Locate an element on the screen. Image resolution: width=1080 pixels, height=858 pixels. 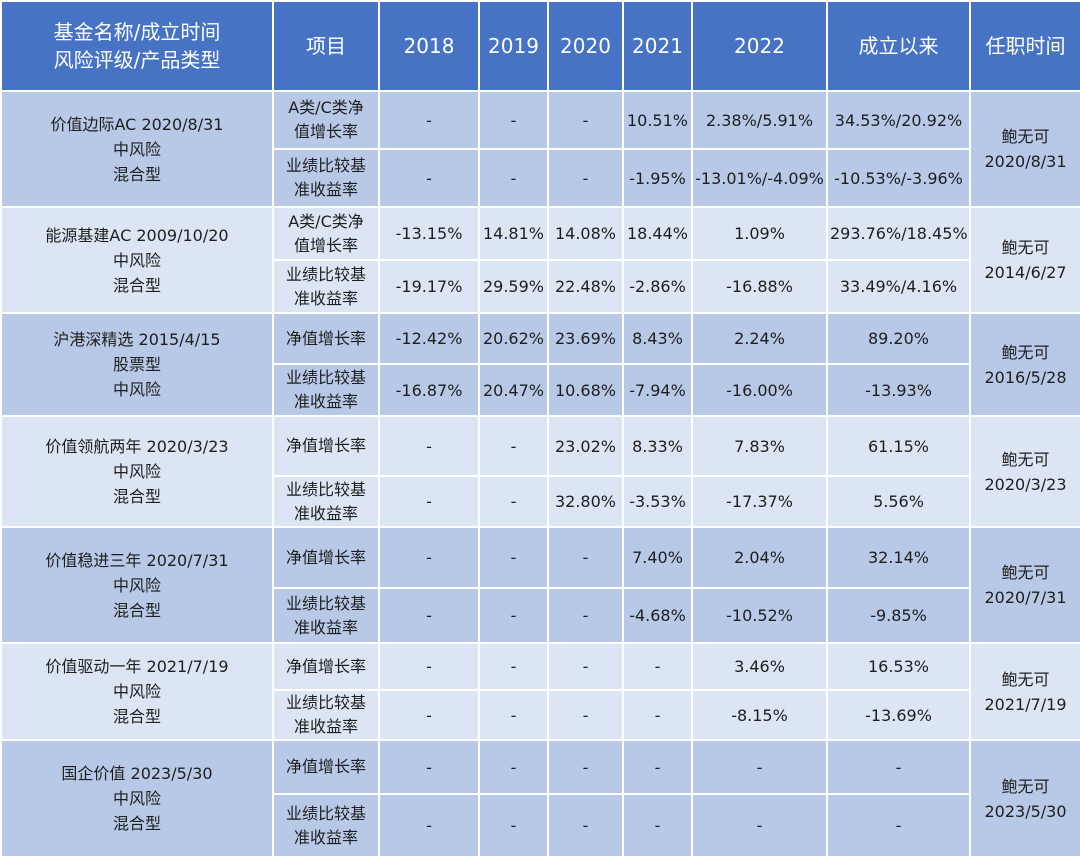
value-cell: -13.15% is located at coordinates (429, 233).